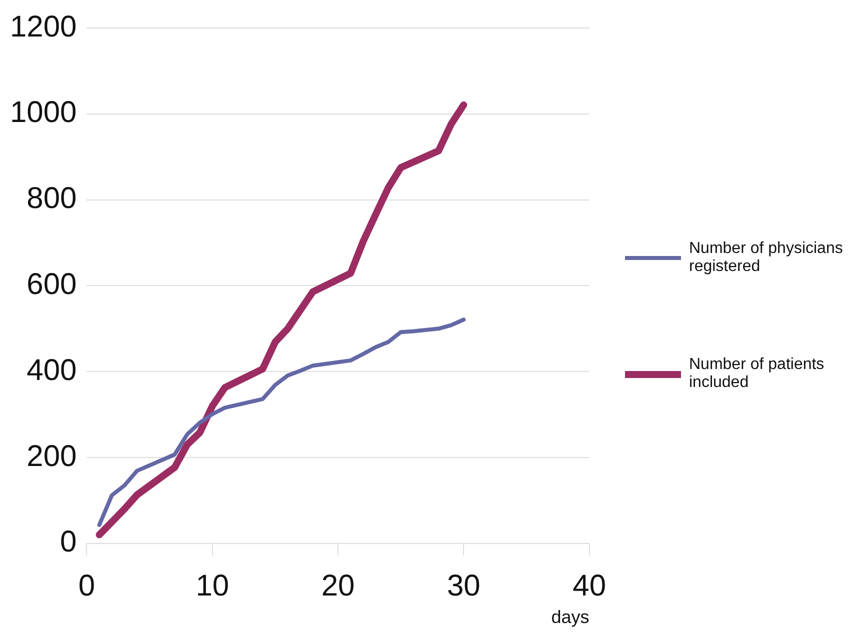 This screenshot has width=861, height=633. I want to click on y-tick-label: 1200, so click(43, 27).